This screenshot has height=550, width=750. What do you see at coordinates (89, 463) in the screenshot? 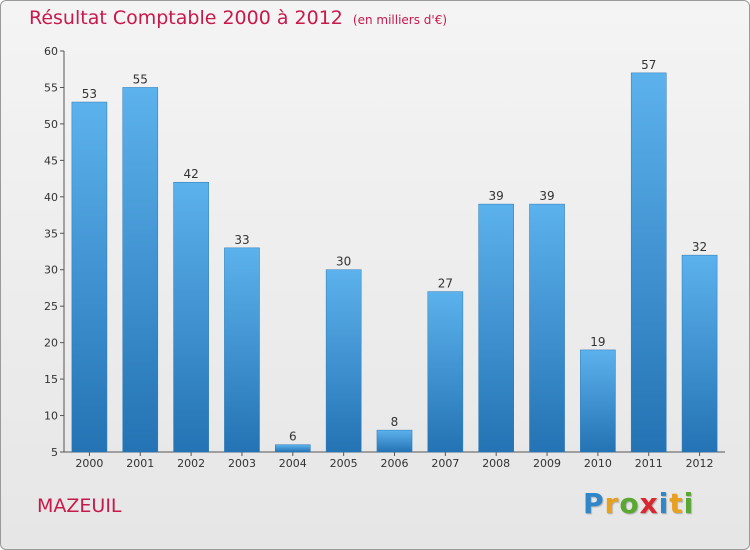
I see `x-tick-label: 2000` at bounding box center [89, 463].